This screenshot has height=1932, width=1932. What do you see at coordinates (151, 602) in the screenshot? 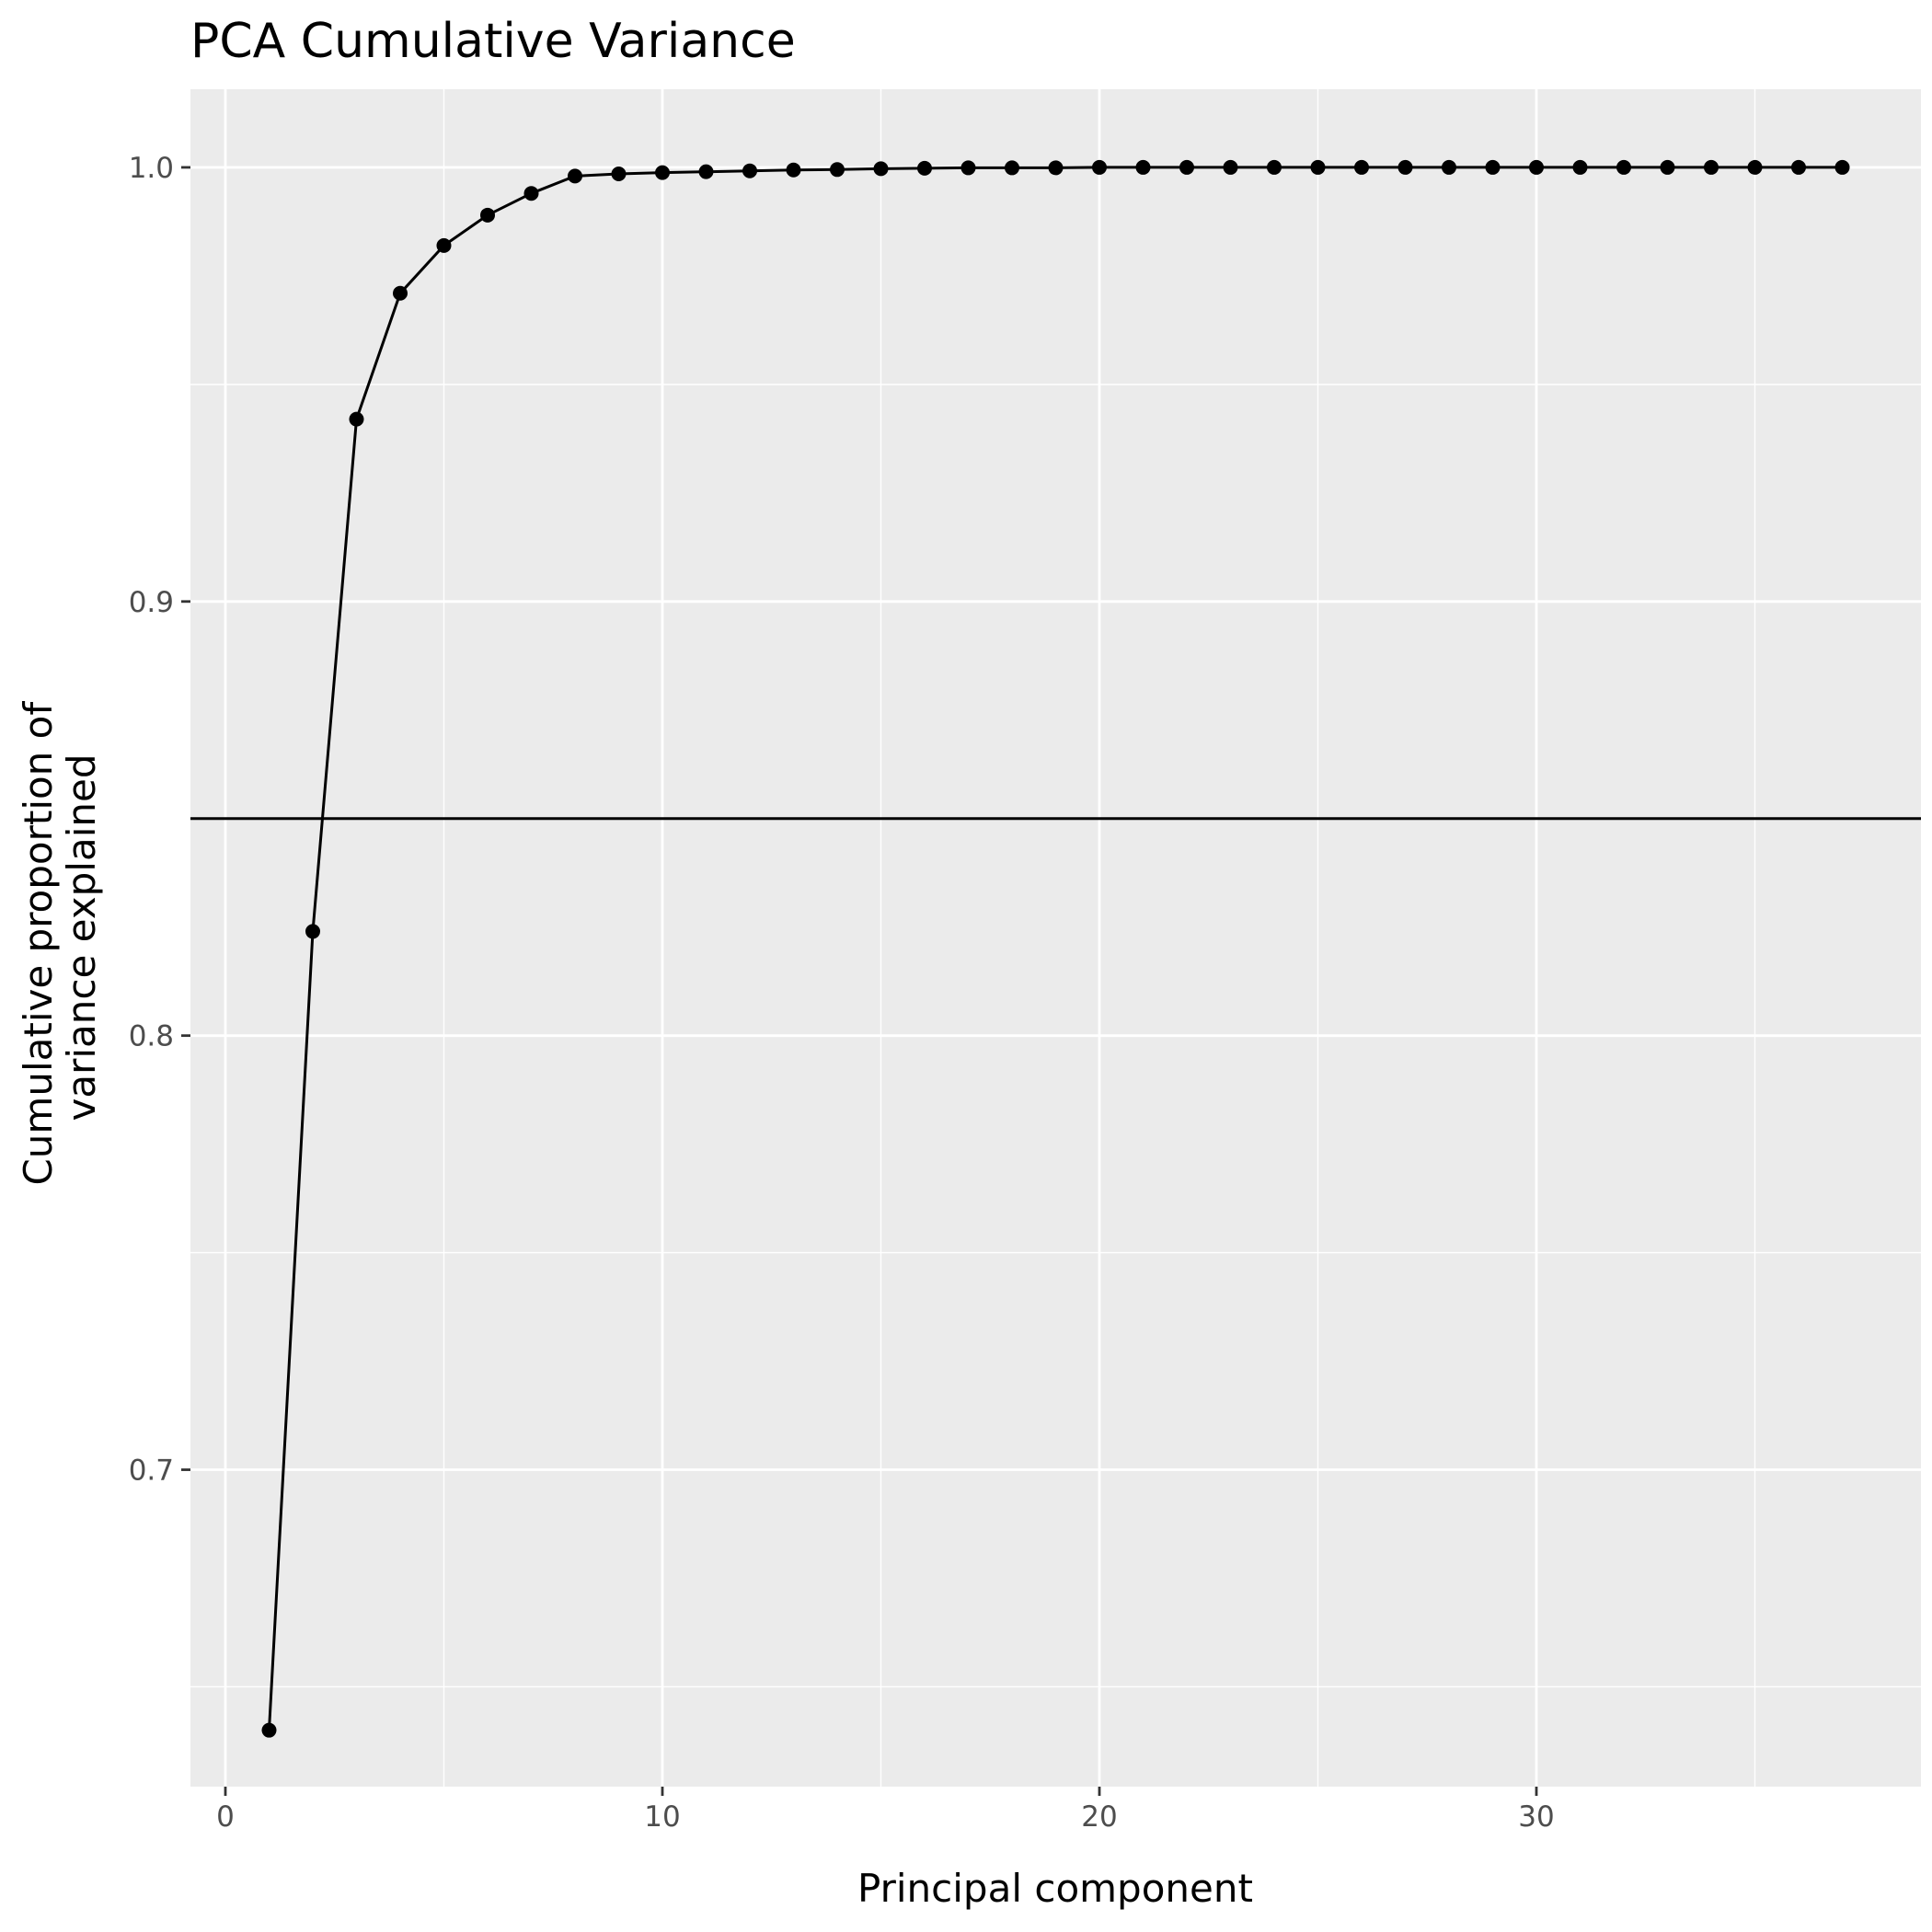
I see `y-tick-label: 0.9` at bounding box center [151, 602].